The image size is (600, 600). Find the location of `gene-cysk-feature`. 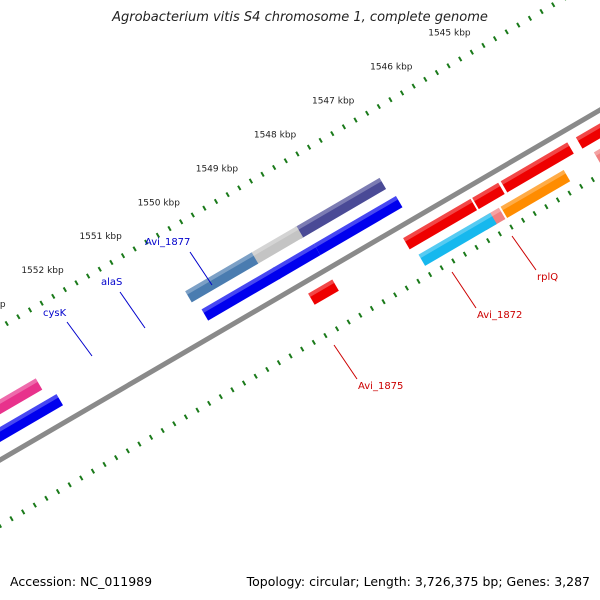

gene-cysk-feature is located at coordinates (222, 277).